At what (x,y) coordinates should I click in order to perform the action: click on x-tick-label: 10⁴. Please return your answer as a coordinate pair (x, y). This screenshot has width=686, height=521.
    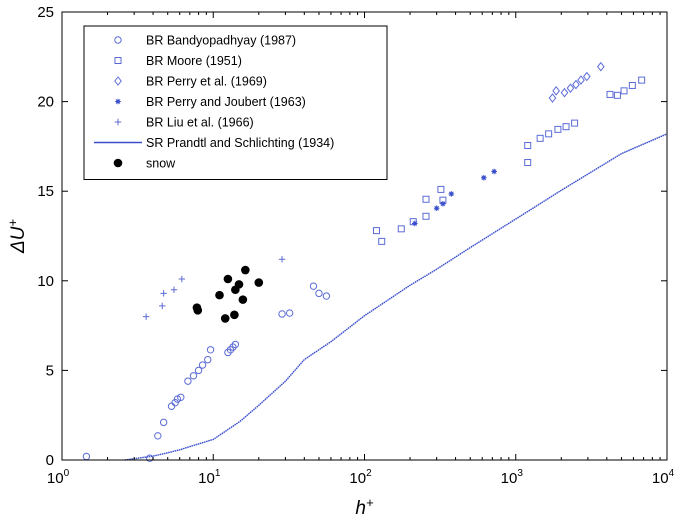
    Looking at the image, I should click on (663, 477).